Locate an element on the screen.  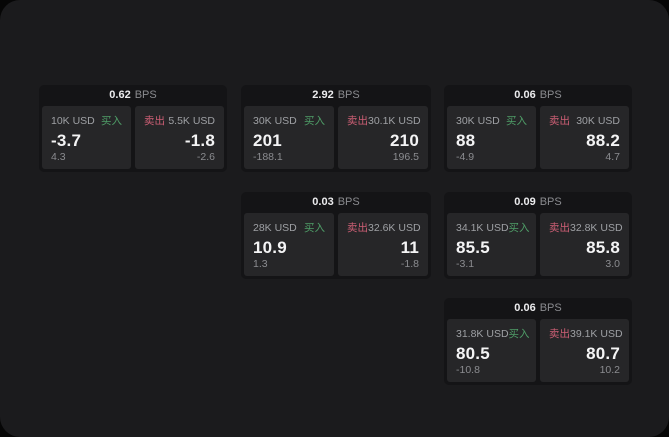
buy-sub-value: -188.1 is located at coordinates (268, 157).